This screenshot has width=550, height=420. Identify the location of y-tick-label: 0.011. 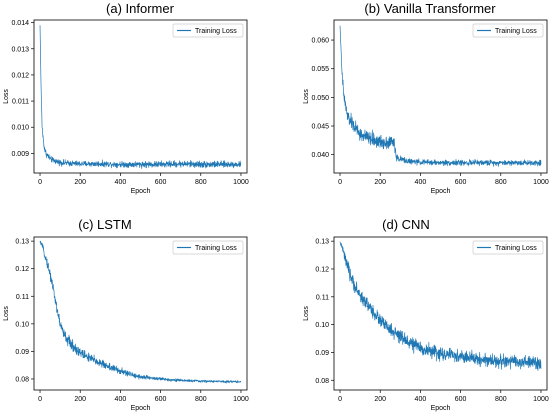
(20, 102).